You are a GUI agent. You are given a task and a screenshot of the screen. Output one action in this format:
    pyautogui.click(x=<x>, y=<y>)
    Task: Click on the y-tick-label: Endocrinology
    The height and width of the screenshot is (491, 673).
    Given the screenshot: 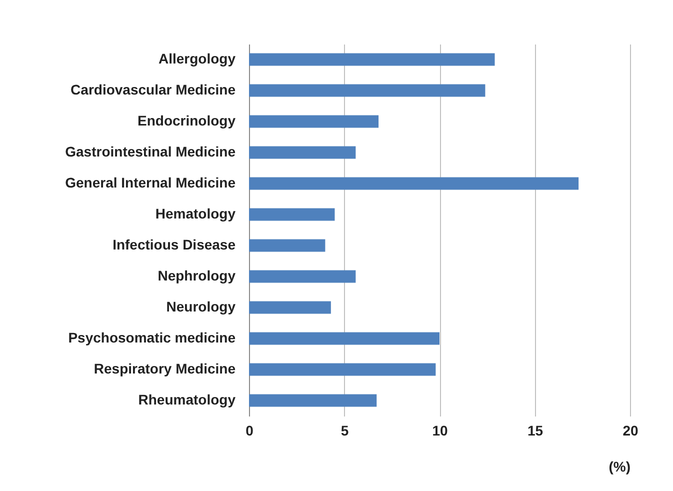 What is the action you would take?
    pyautogui.click(x=187, y=120)
    